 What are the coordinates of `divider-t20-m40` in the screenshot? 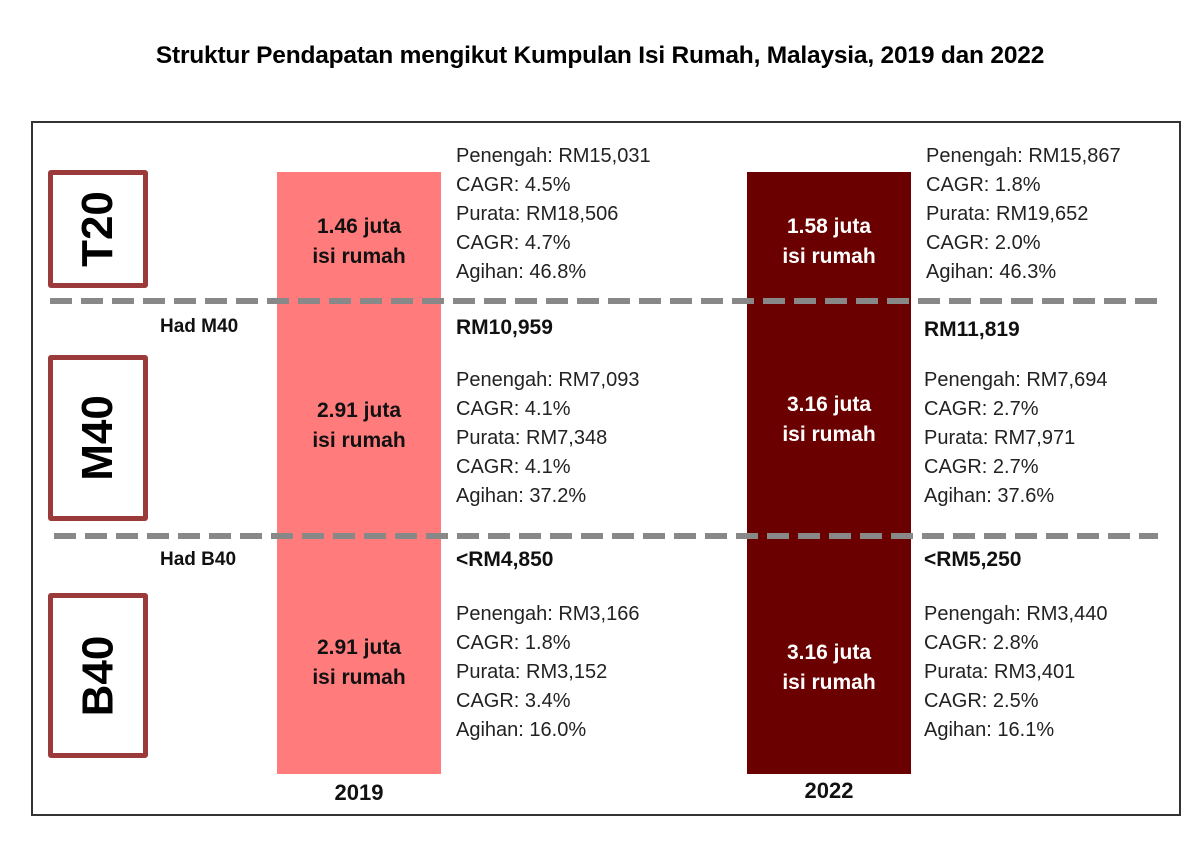 It's located at (604, 301).